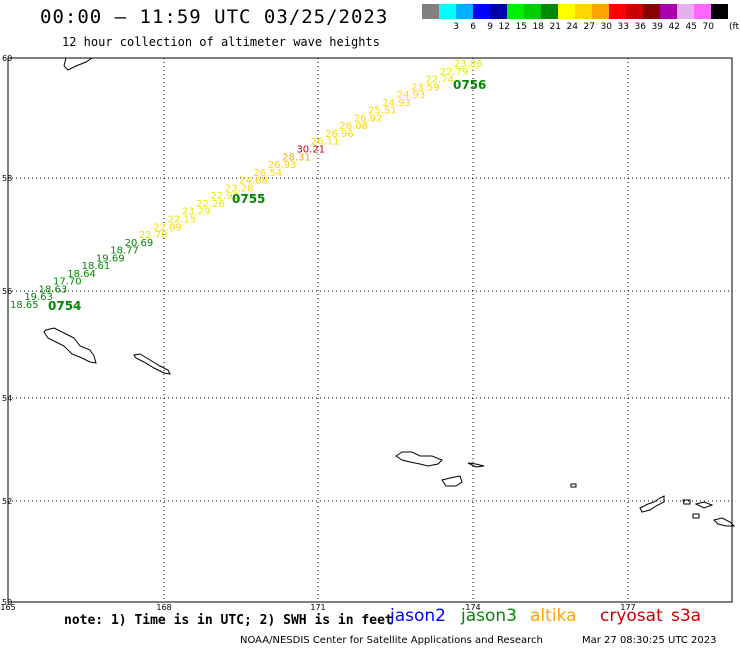  Describe the element at coordinates (468, 64) in the screenshot. I see `swh-value: 23.86` at that location.